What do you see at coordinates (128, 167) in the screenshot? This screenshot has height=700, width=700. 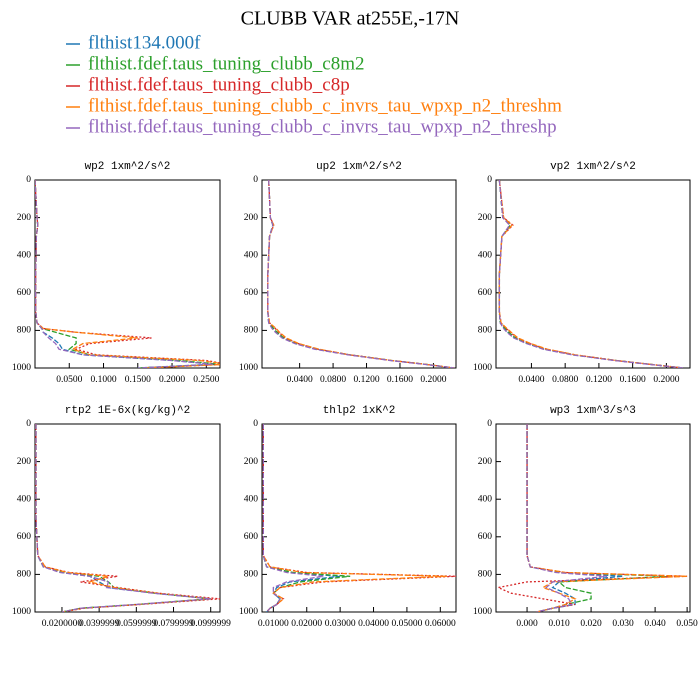 I see `panel-title: wp2 1xm^2/s^2` at bounding box center [128, 167].